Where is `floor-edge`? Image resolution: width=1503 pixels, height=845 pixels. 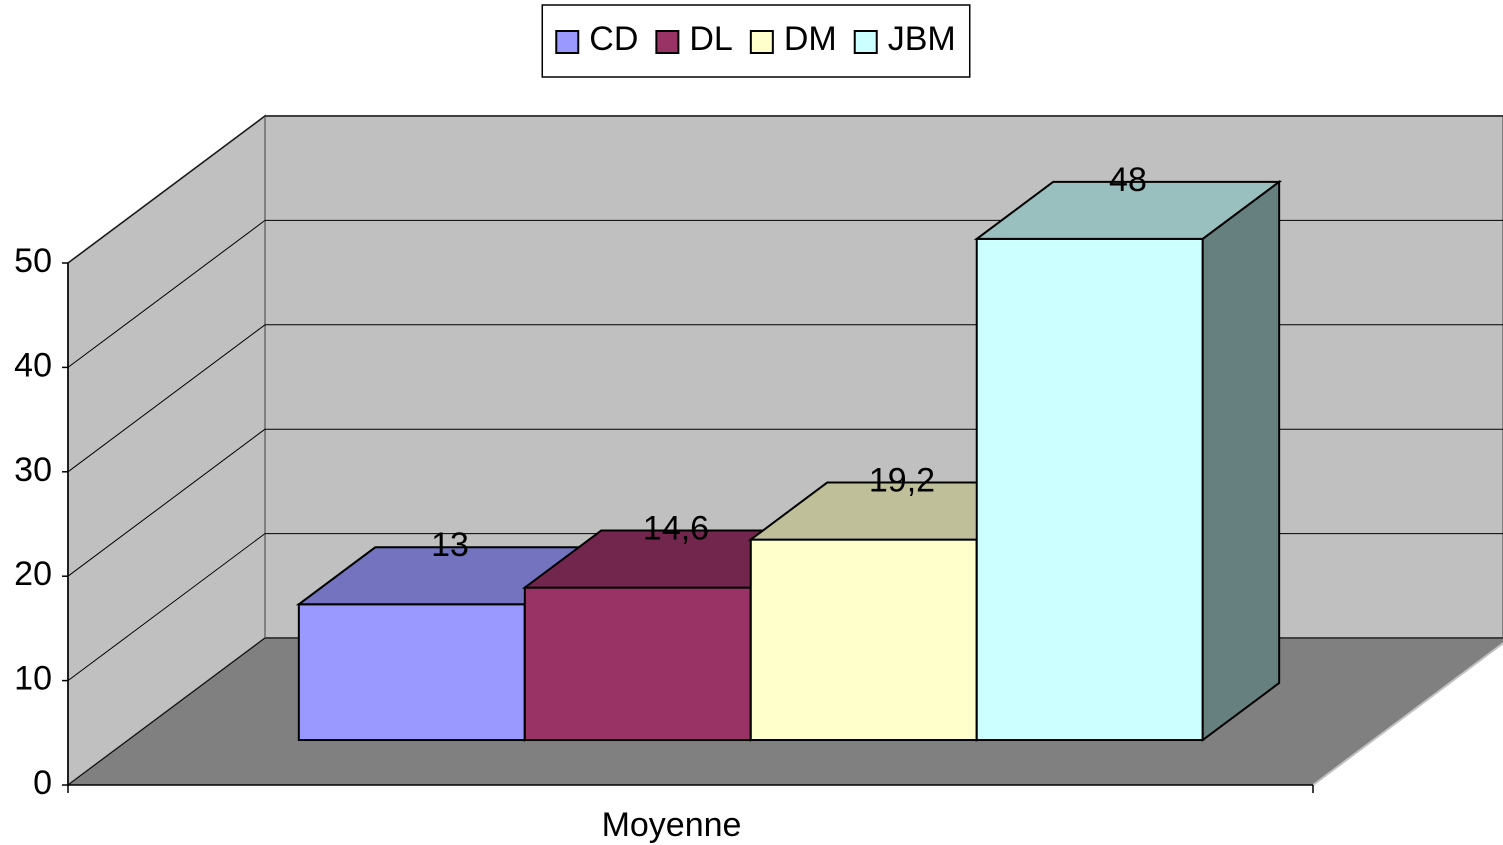
floor-edge is located at coordinates (1407, 713).